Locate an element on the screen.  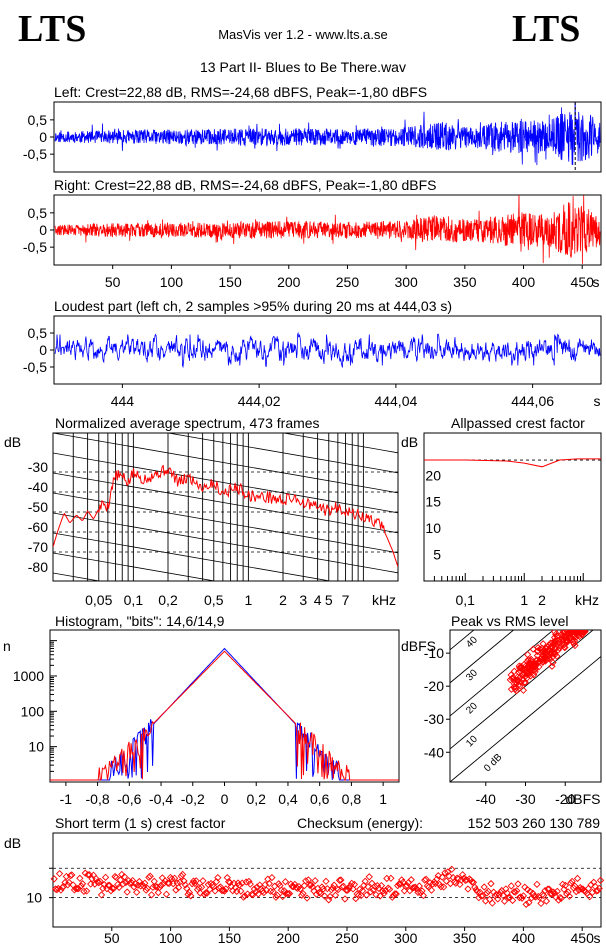
spectrum-ytick-label: -70 is located at coordinates (38, 547).